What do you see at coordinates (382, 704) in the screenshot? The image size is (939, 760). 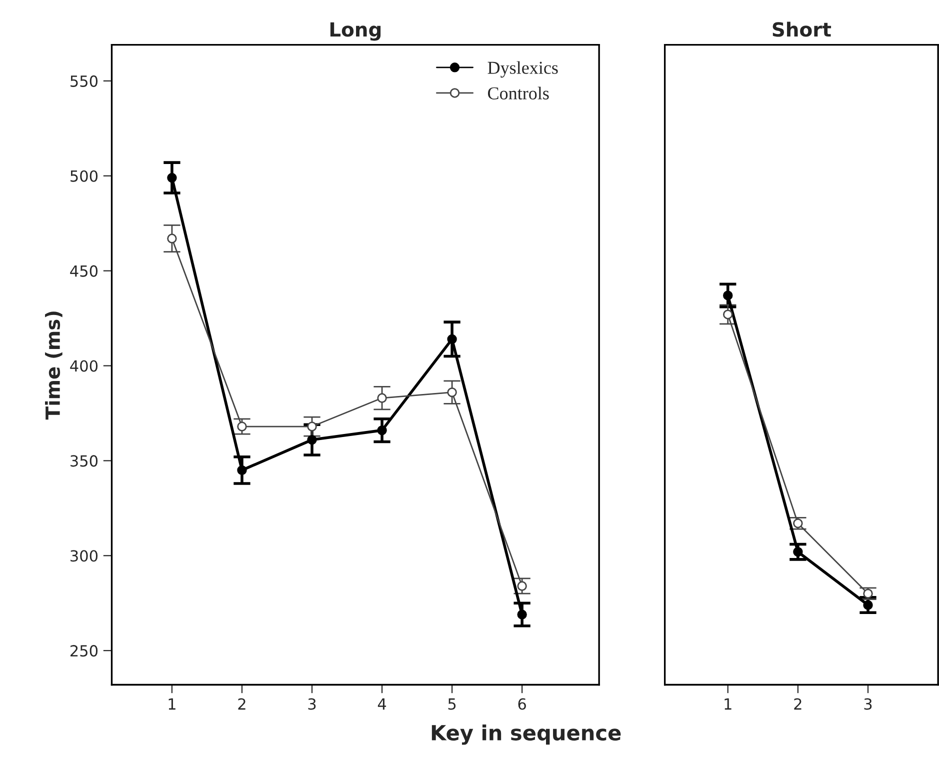 I see `x-tick-label: 4` at bounding box center [382, 704].